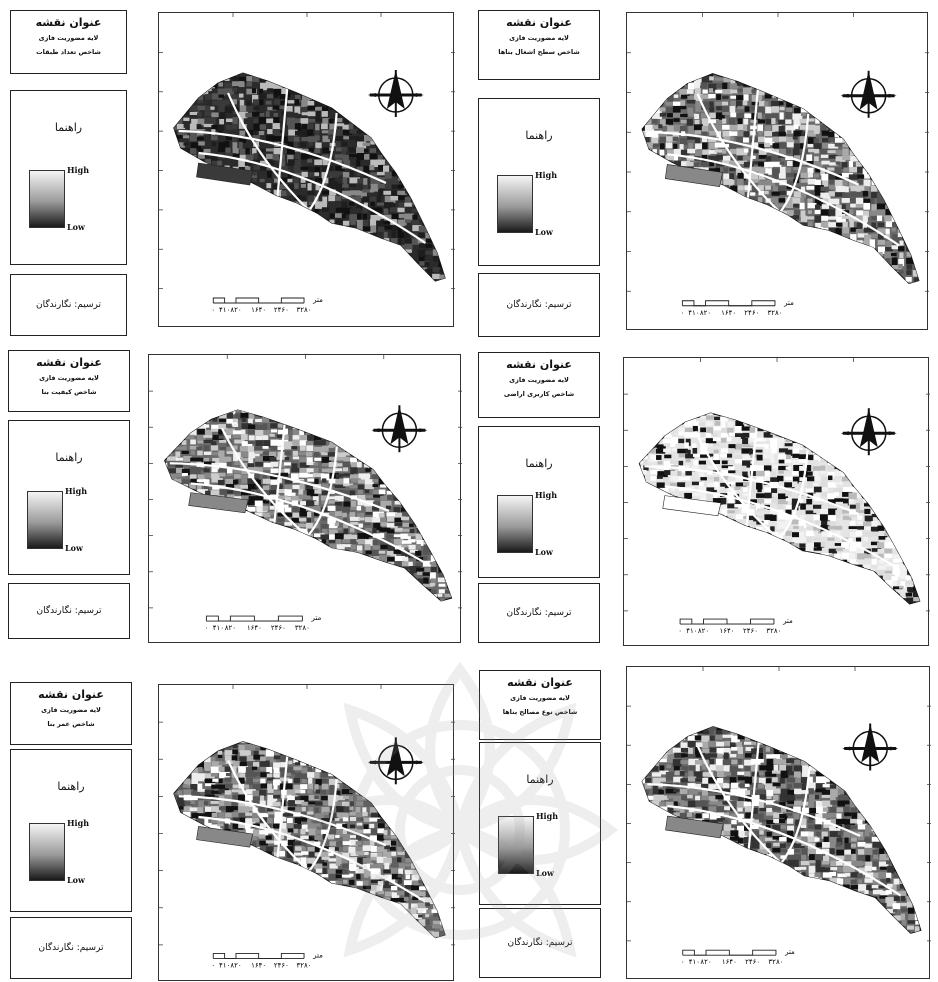 The image size is (938, 982). Describe the element at coordinates (68, 52) in the screenshot. I see `index-name: شاخص تعداد طبقات` at that location.